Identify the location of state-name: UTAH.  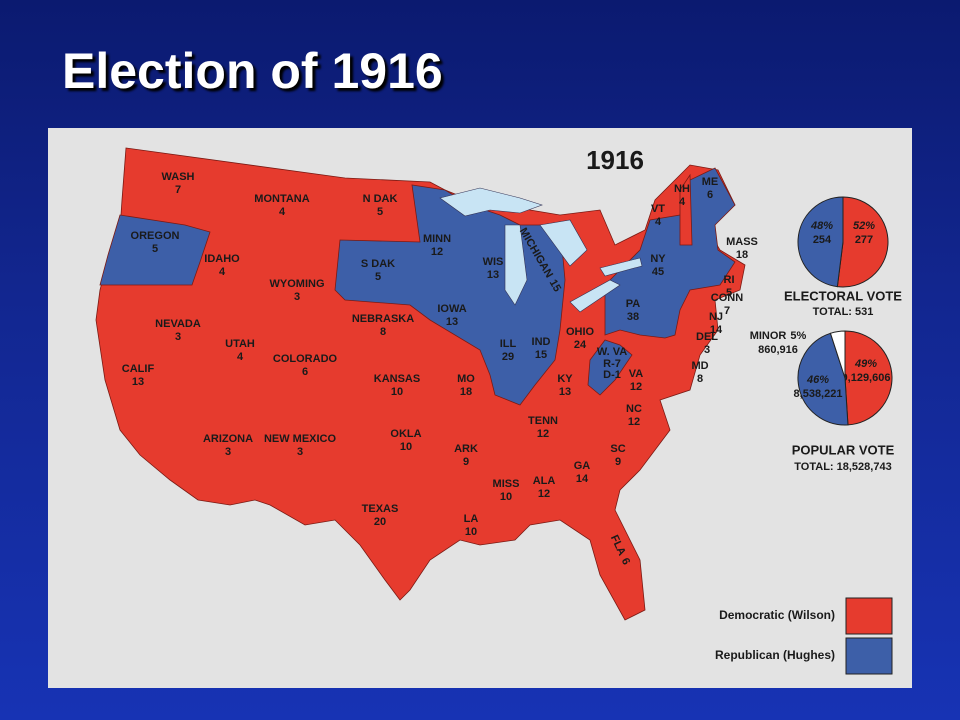
(240, 344).